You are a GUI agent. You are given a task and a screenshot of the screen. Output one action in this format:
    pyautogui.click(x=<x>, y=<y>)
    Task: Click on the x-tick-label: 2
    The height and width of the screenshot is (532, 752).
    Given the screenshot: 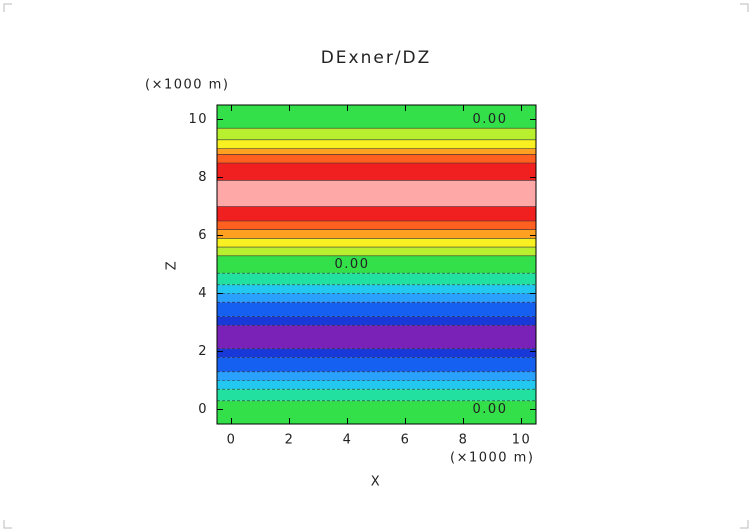 What is the action you would take?
    pyautogui.click(x=290, y=440)
    